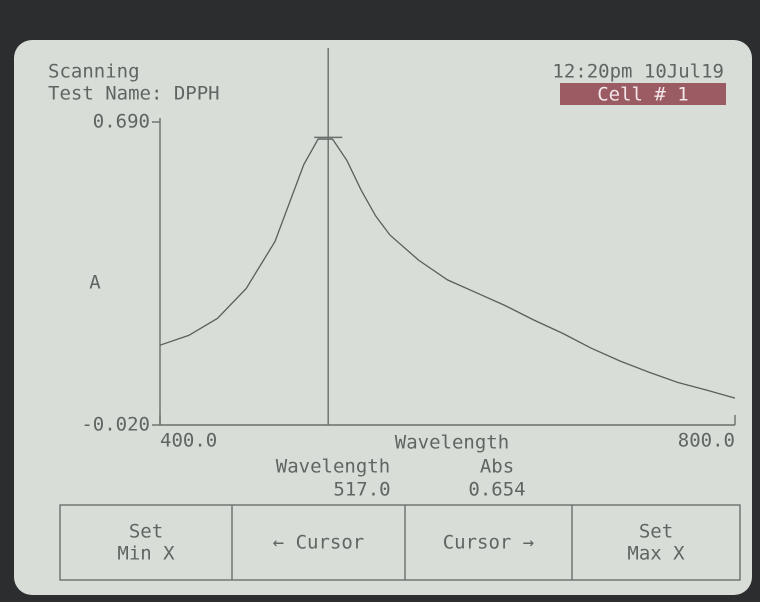  What do you see at coordinates (121, 122) in the screenshot?
I see `y-tick-label: 0.690` at bounding box center [121, 122].